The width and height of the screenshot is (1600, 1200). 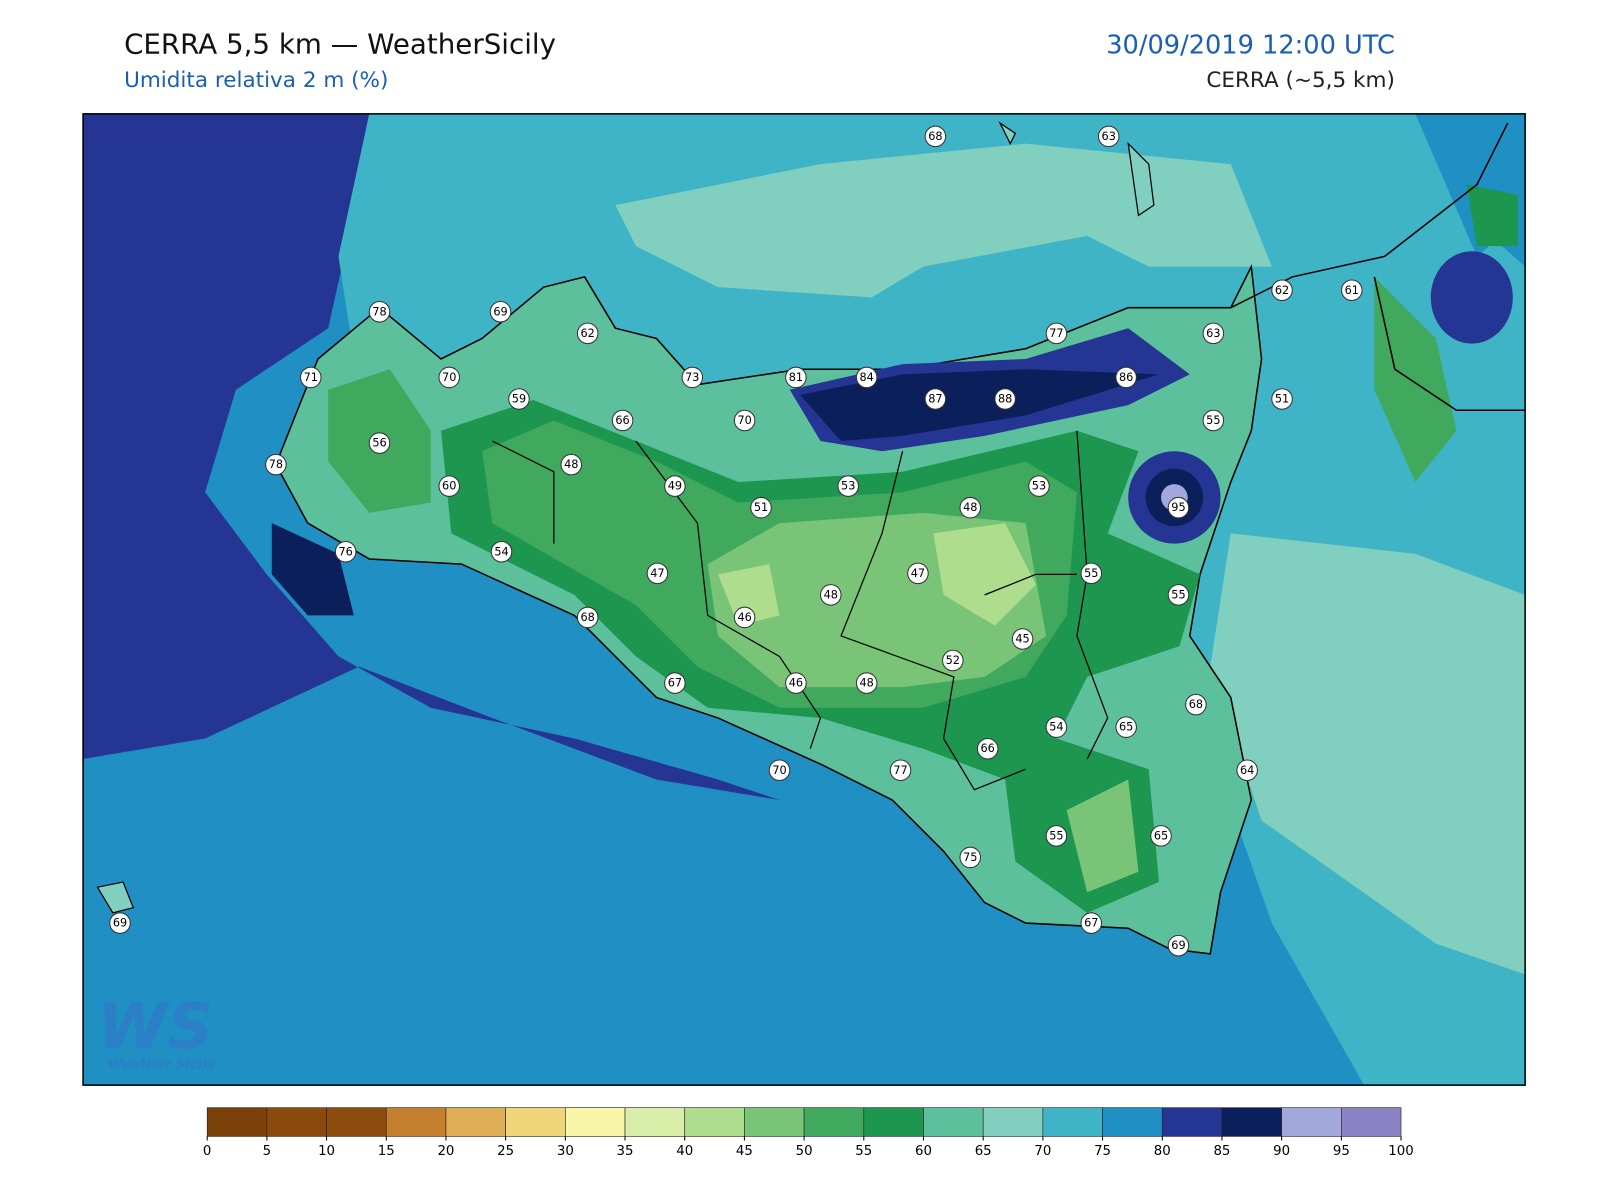 I want to click on station: 55, so click(x=1091, y=573).